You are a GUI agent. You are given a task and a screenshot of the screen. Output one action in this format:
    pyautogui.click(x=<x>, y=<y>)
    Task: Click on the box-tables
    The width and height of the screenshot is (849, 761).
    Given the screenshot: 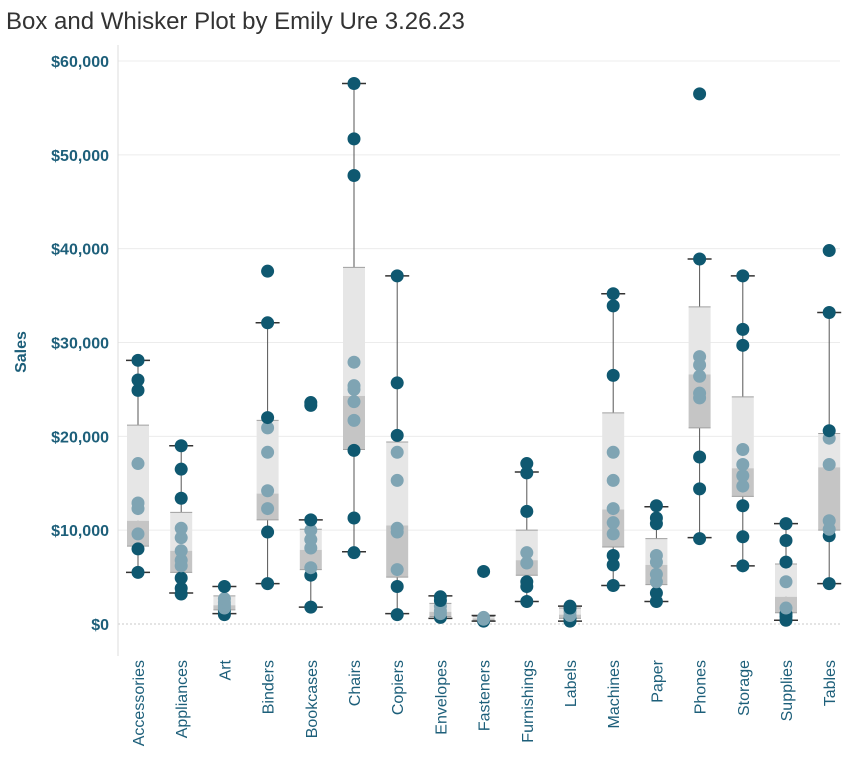 What is the action you would take?
    pyautogui.click(x=829, y=448)
    